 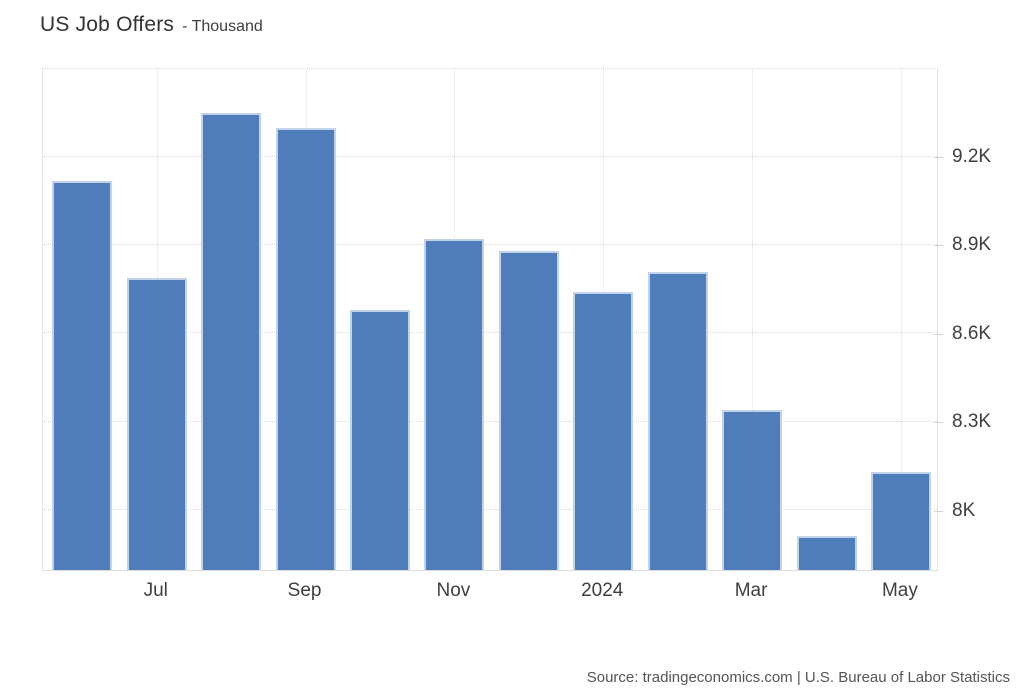 What do you see at coordinates (972, 333) in the screenshot?
I see `y-axis-label: 8.6K` at bounding box center [972, 333].